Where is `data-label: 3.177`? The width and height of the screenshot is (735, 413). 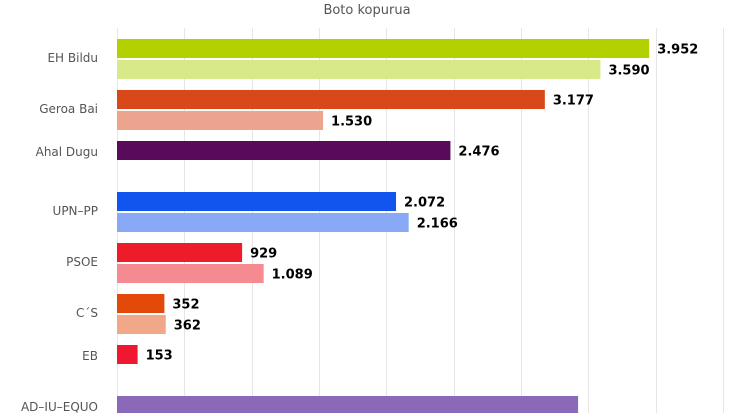 data-label: 3.177 is located at coordinates (573, 101).